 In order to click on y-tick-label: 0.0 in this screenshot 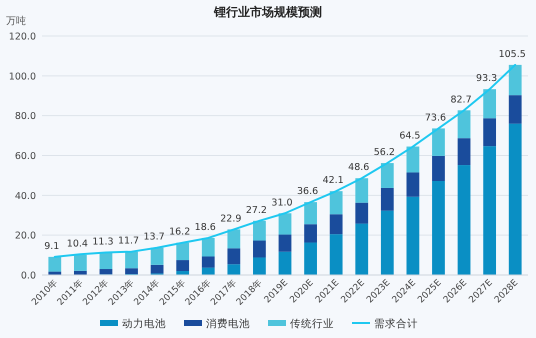, I will do `click(28, 276)`.